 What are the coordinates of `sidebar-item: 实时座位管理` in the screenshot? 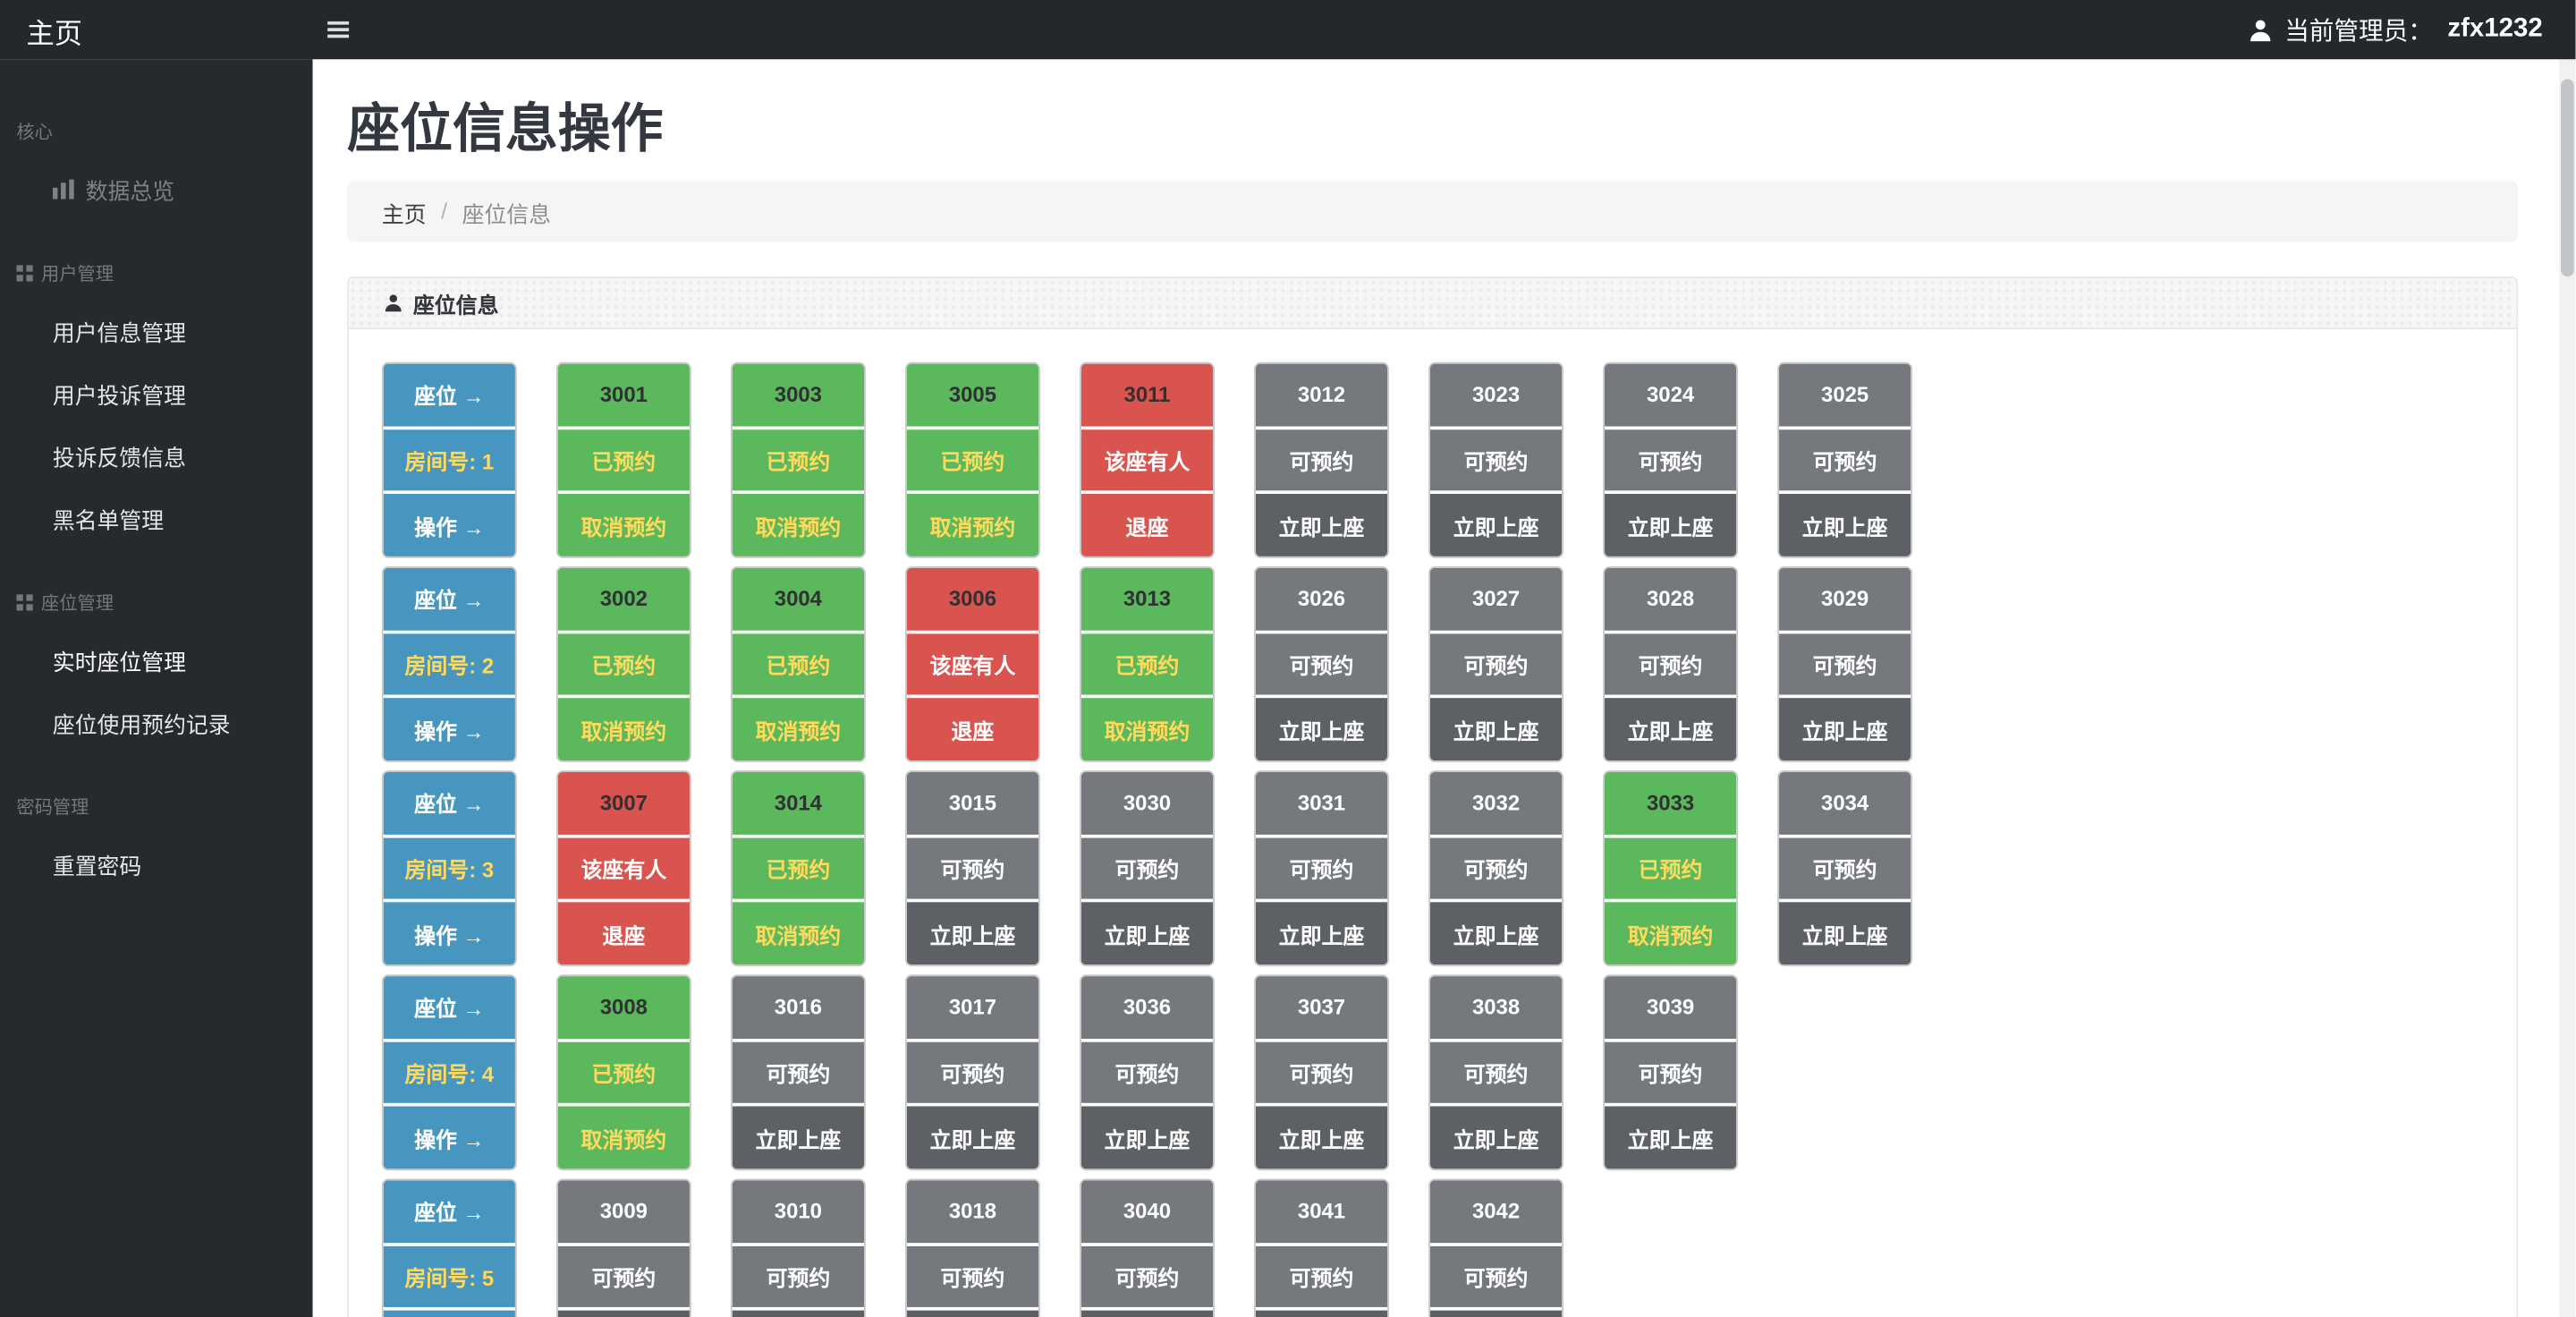 It's located at (156, 661).